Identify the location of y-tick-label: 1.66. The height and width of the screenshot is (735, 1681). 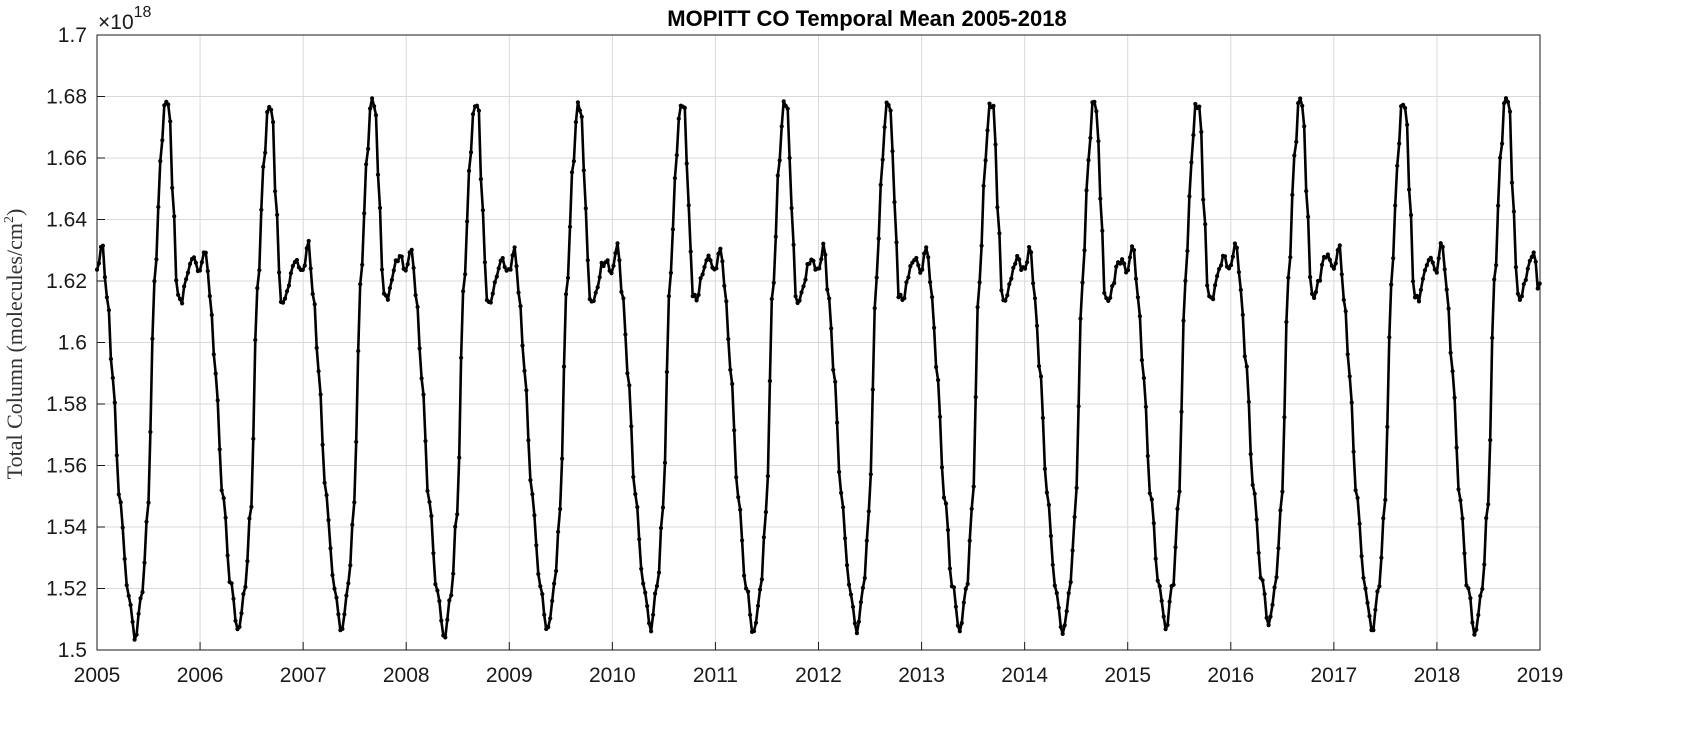
(66, 158).